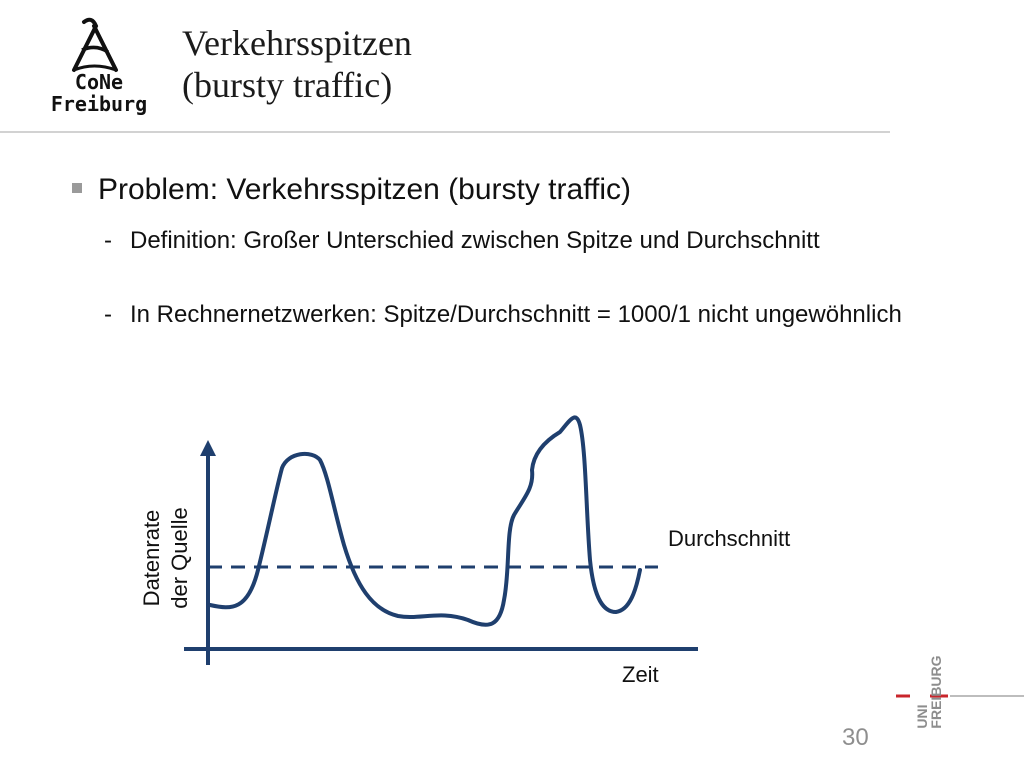 This screenshot has width=1024, height=768. I want to click on x-axis-label: Zeit, so click(640, 674).